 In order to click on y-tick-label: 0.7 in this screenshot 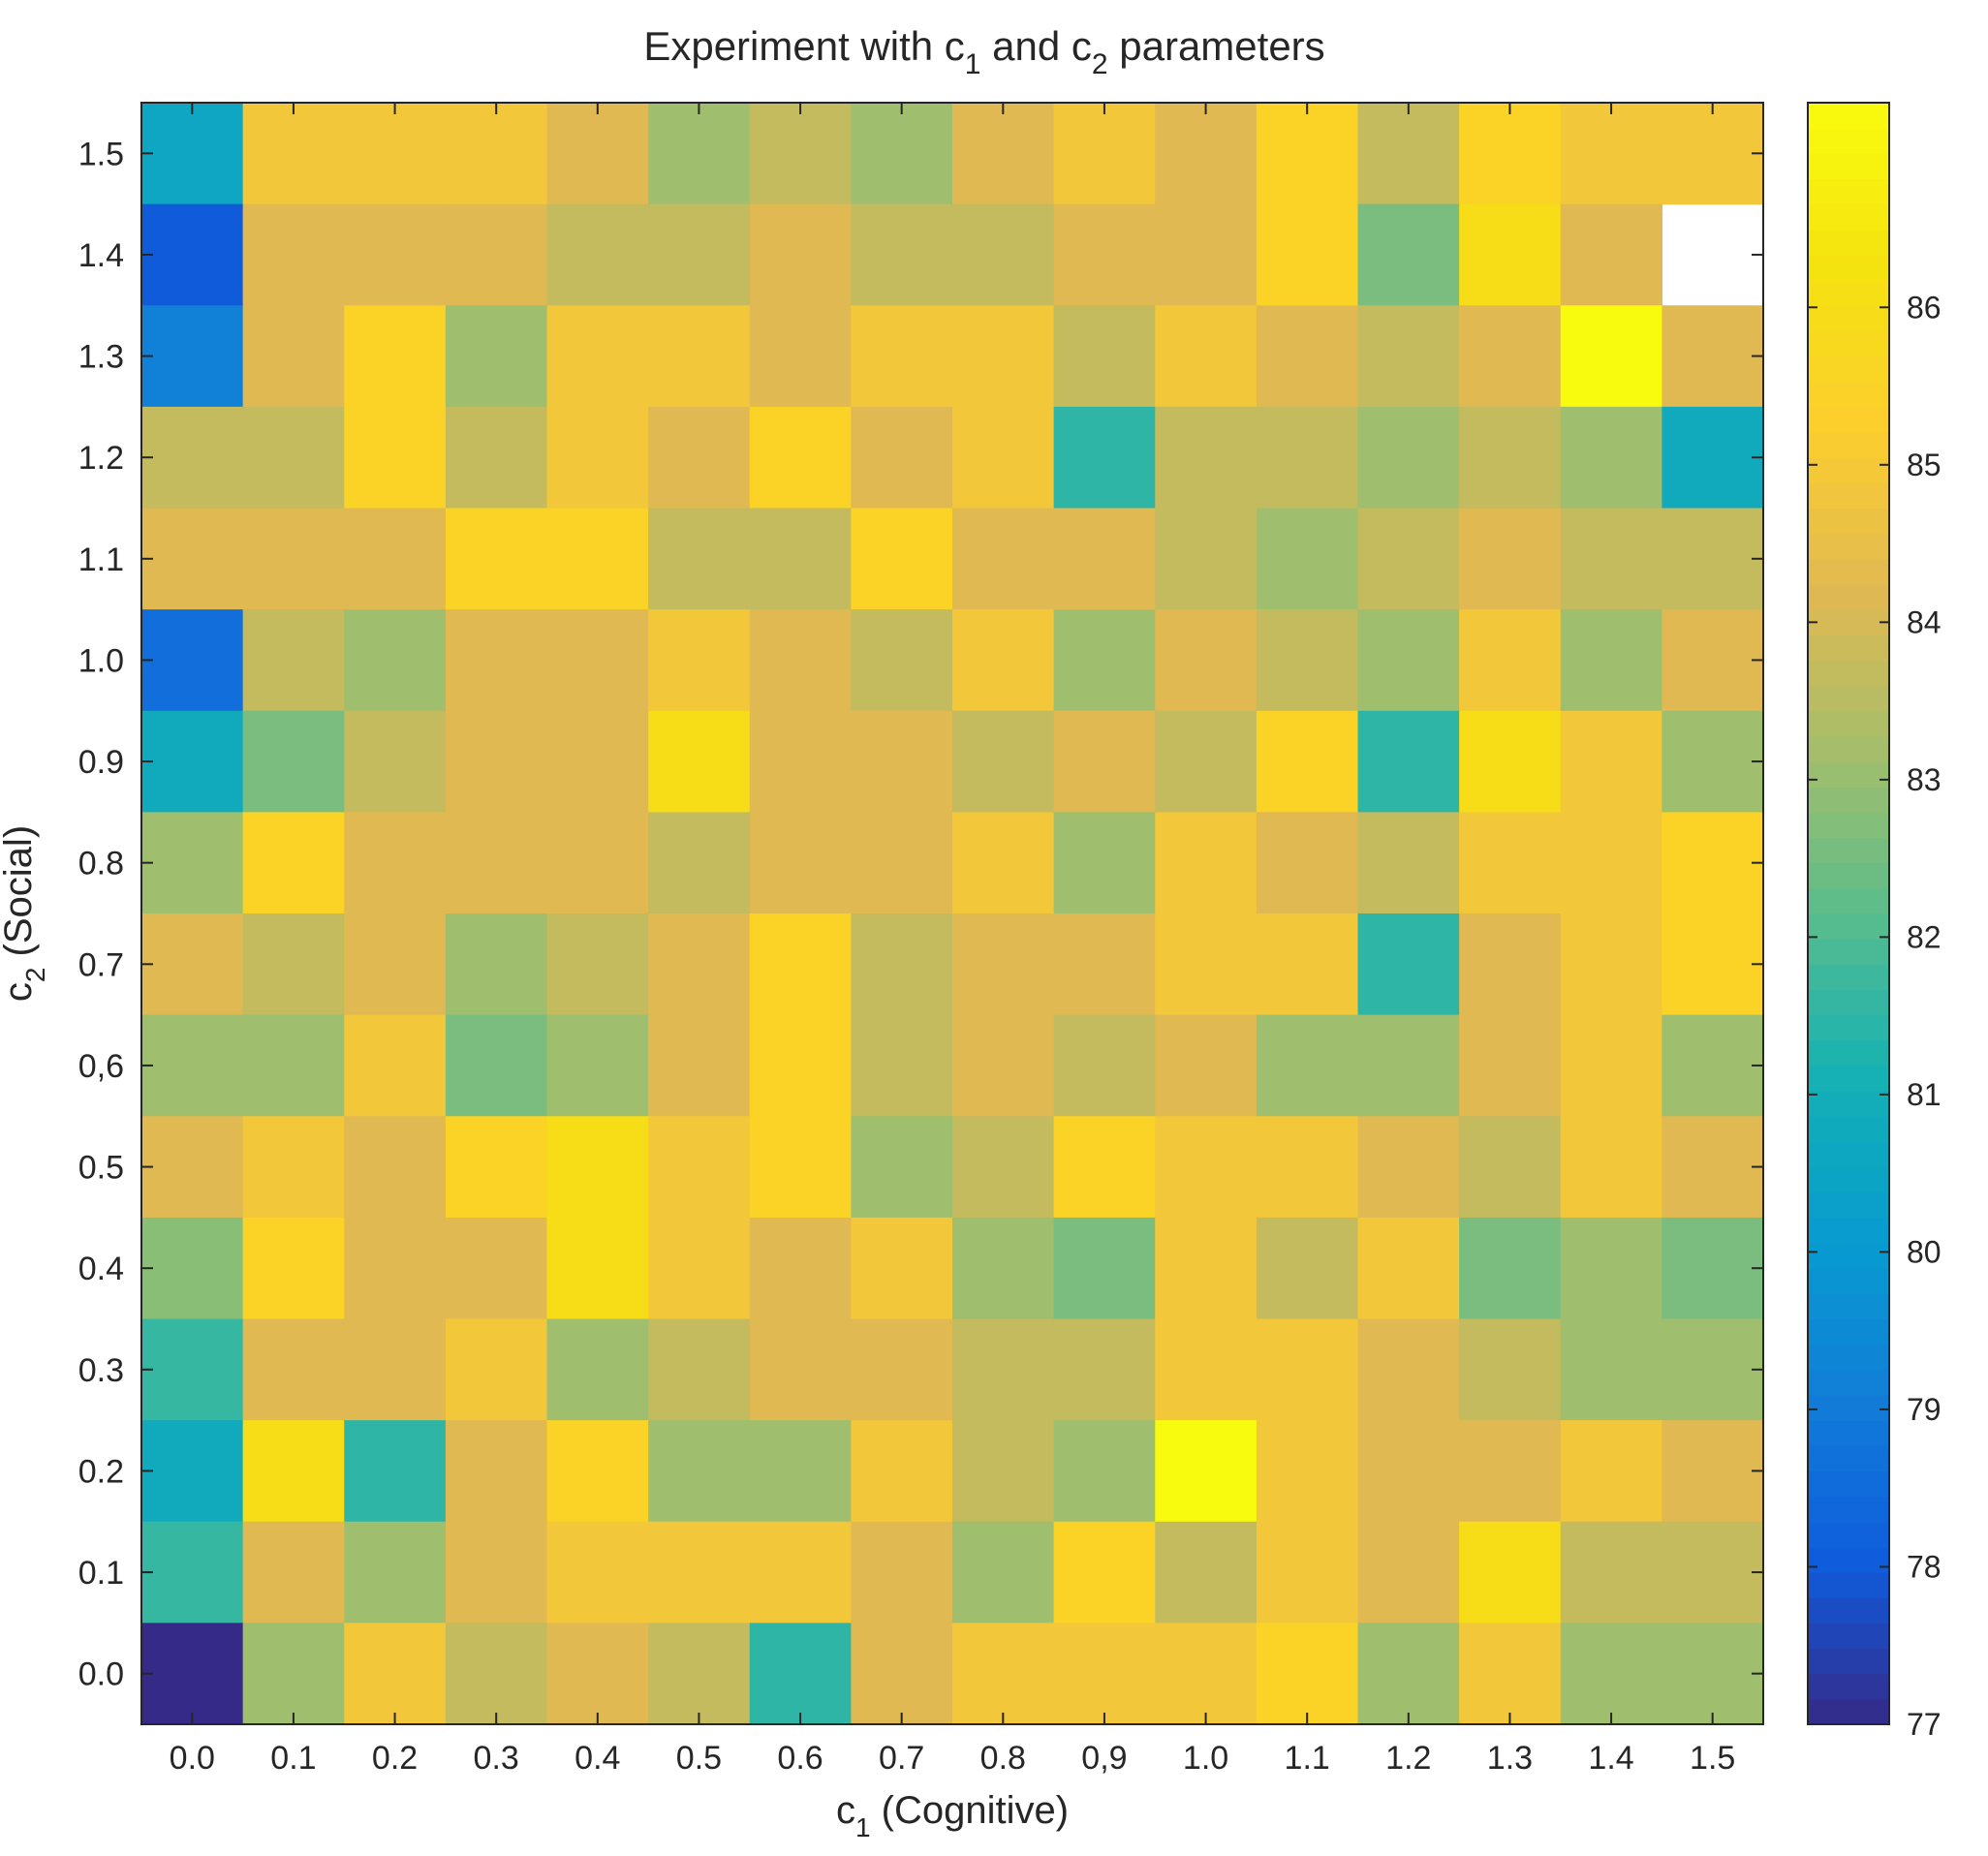, I will do `click(101, 964)`.